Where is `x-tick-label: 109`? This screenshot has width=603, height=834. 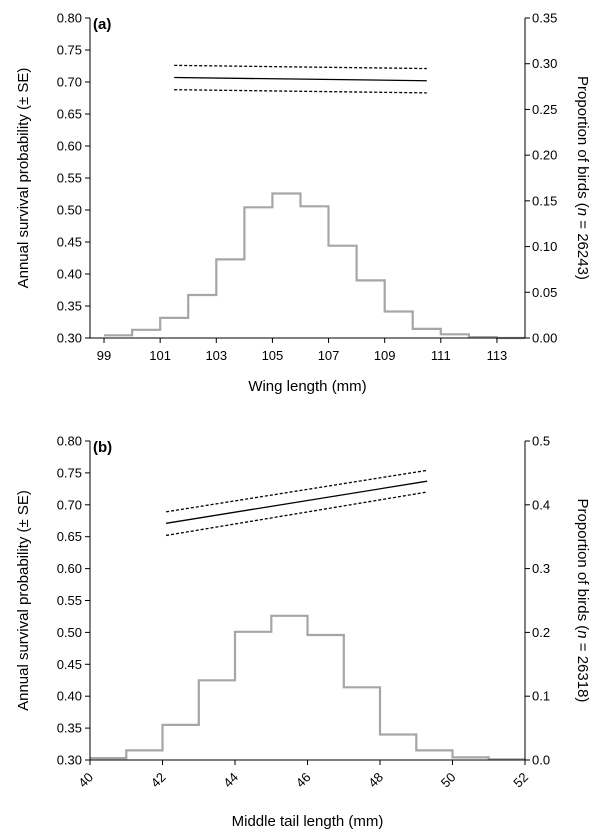
x-tick-label: 109 is located at coordinates (385, 355).